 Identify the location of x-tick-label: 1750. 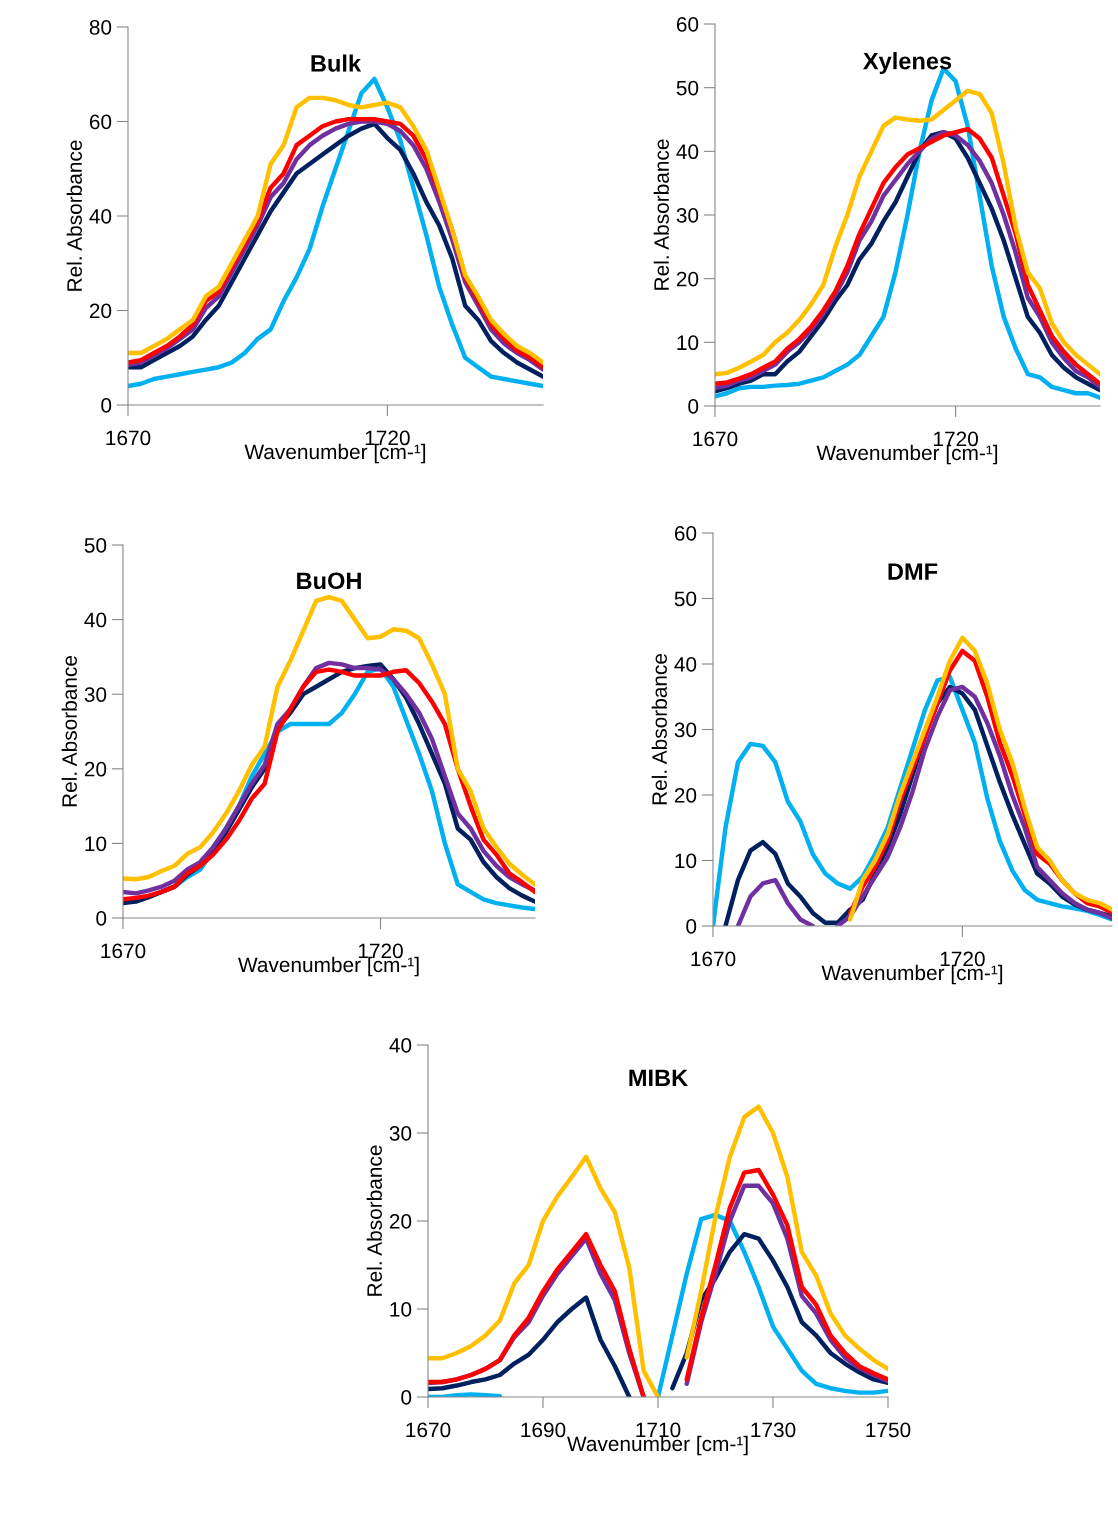
(888, 1430).